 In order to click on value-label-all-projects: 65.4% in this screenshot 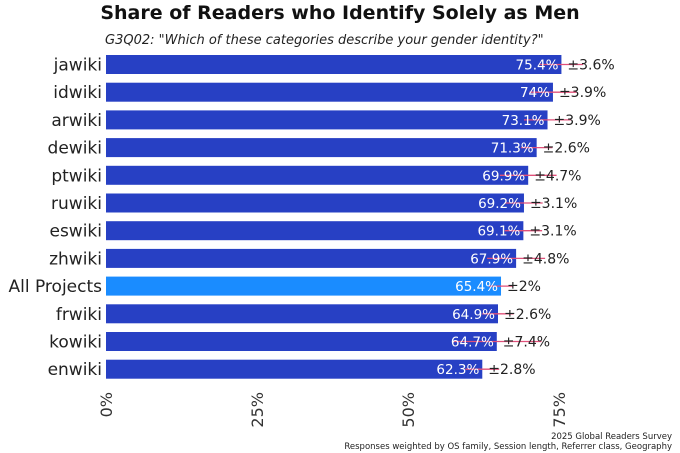, I will do `click(476, 287)`.